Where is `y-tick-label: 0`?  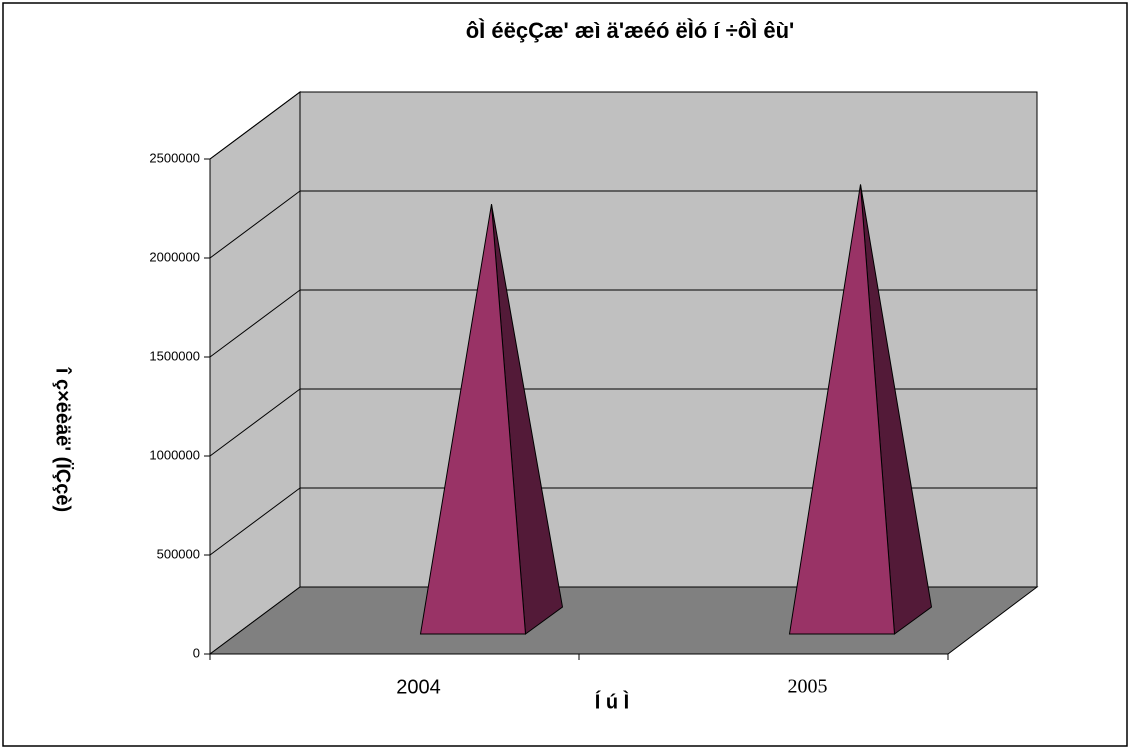
y-tick-label: 0 is located at coordinates (196, 652).